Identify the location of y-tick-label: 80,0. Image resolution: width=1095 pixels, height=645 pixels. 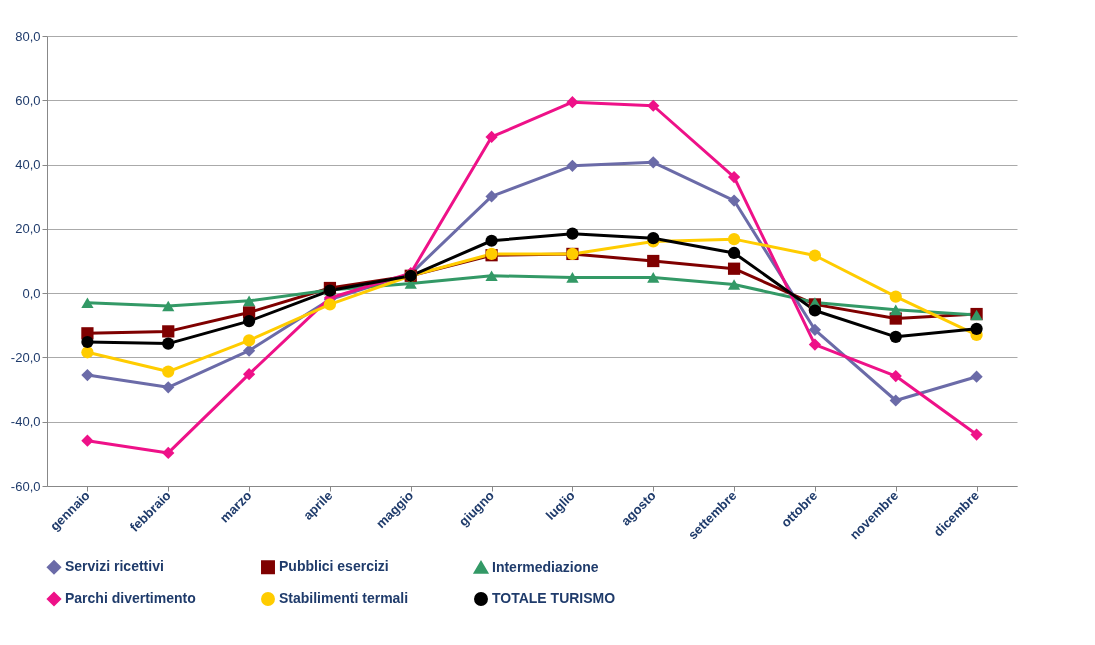
(28, 36).